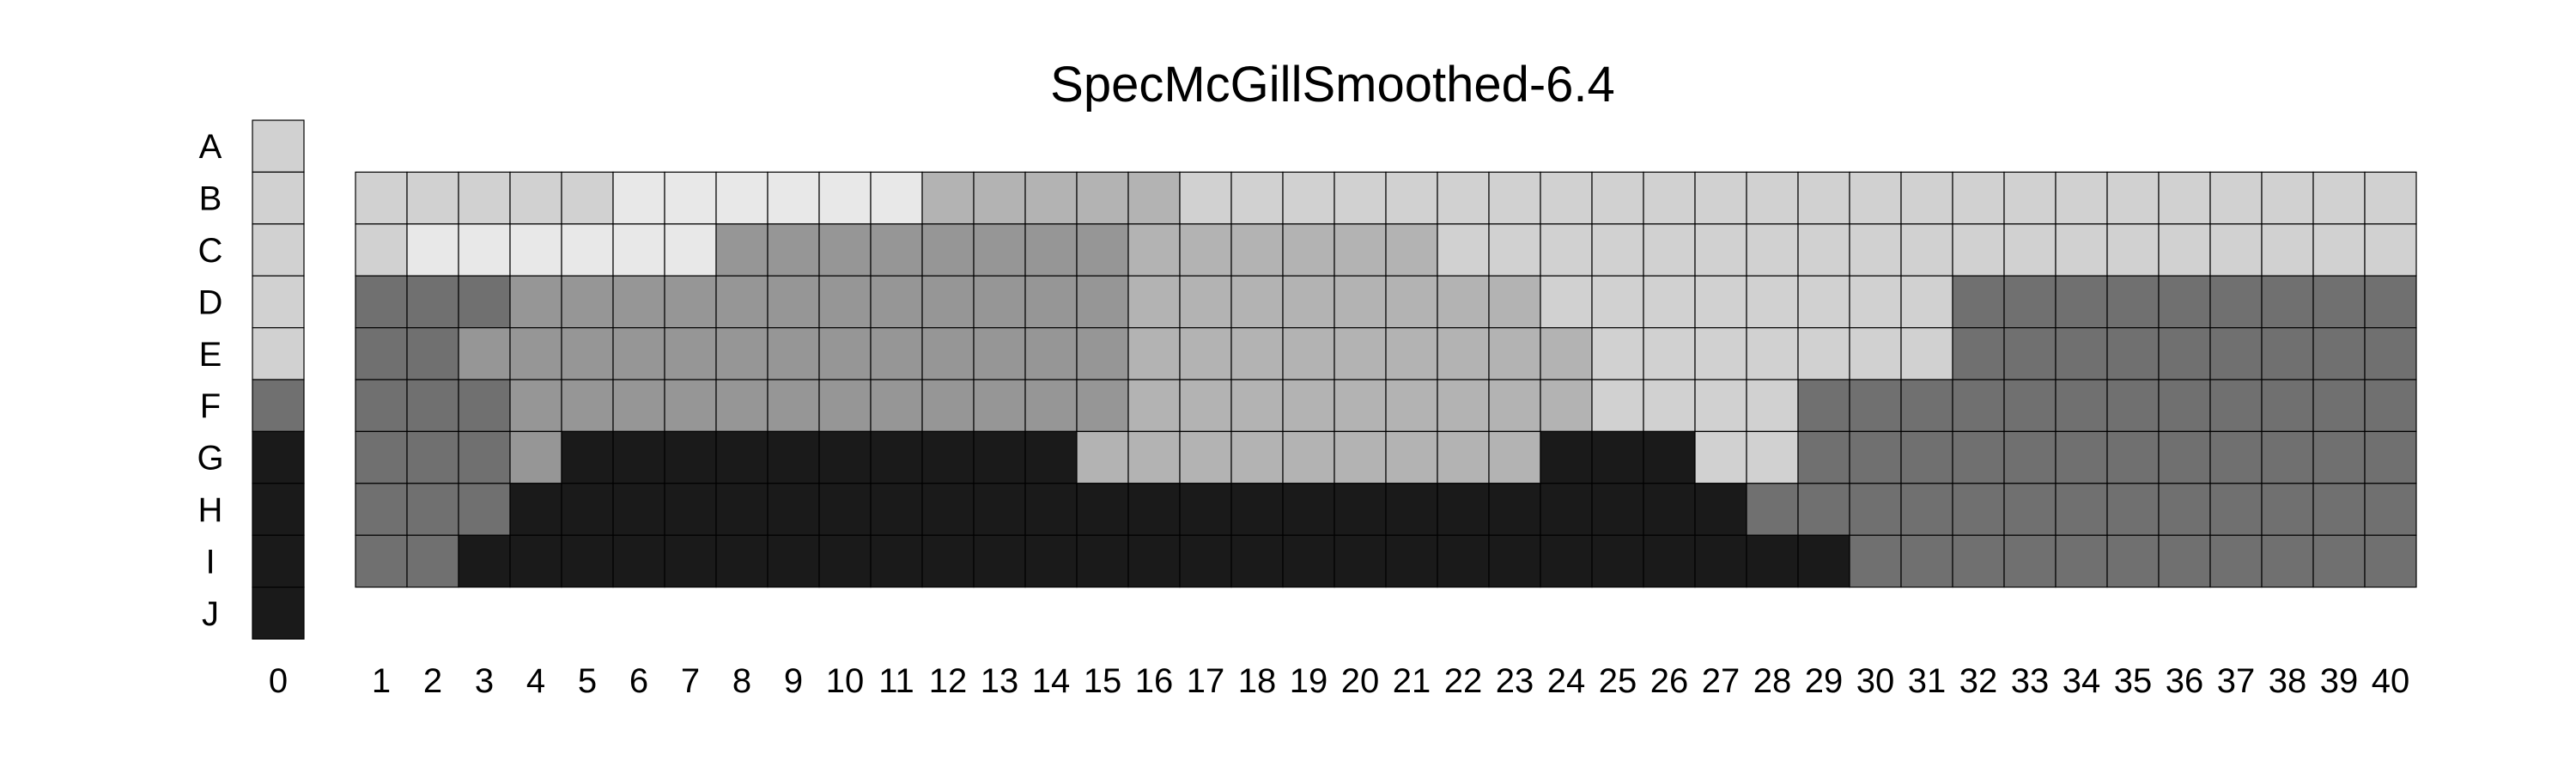 The image size is (2576, 773). What do you see at coordinates (210, 459) in the screenshot?
I see `row-label: G` at bounding box center [210, 459].